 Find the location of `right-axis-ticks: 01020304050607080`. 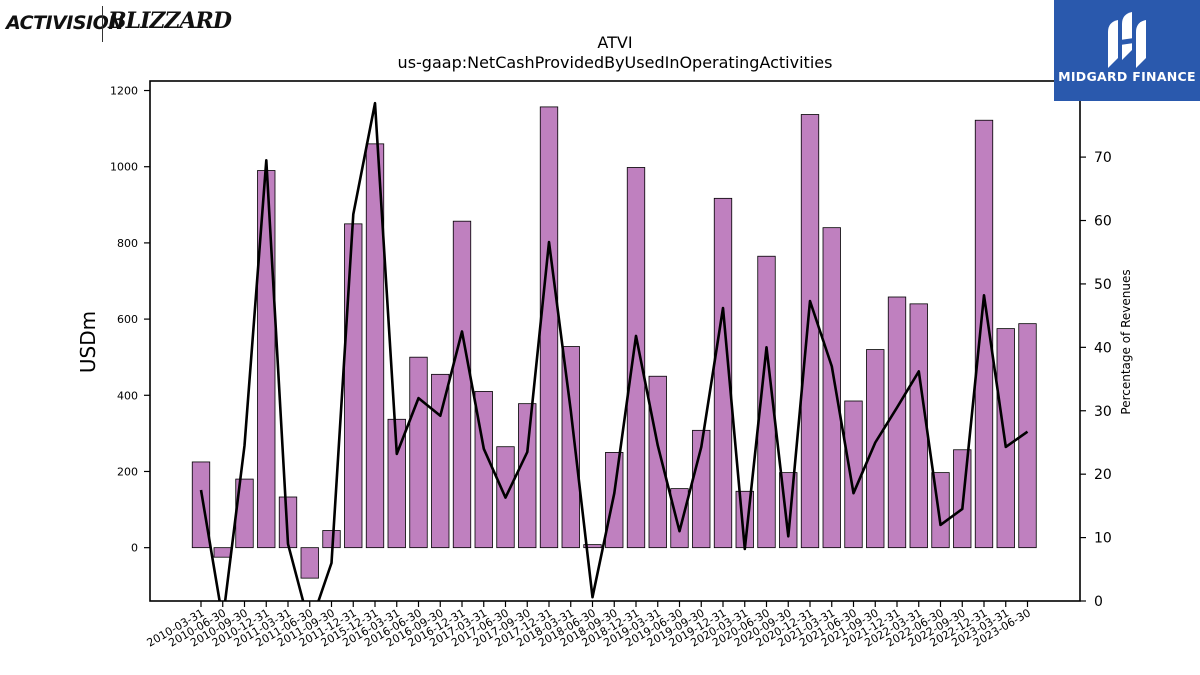

right-axis-ticks: 01020304050607080 is located at coordinates (1096, 348).